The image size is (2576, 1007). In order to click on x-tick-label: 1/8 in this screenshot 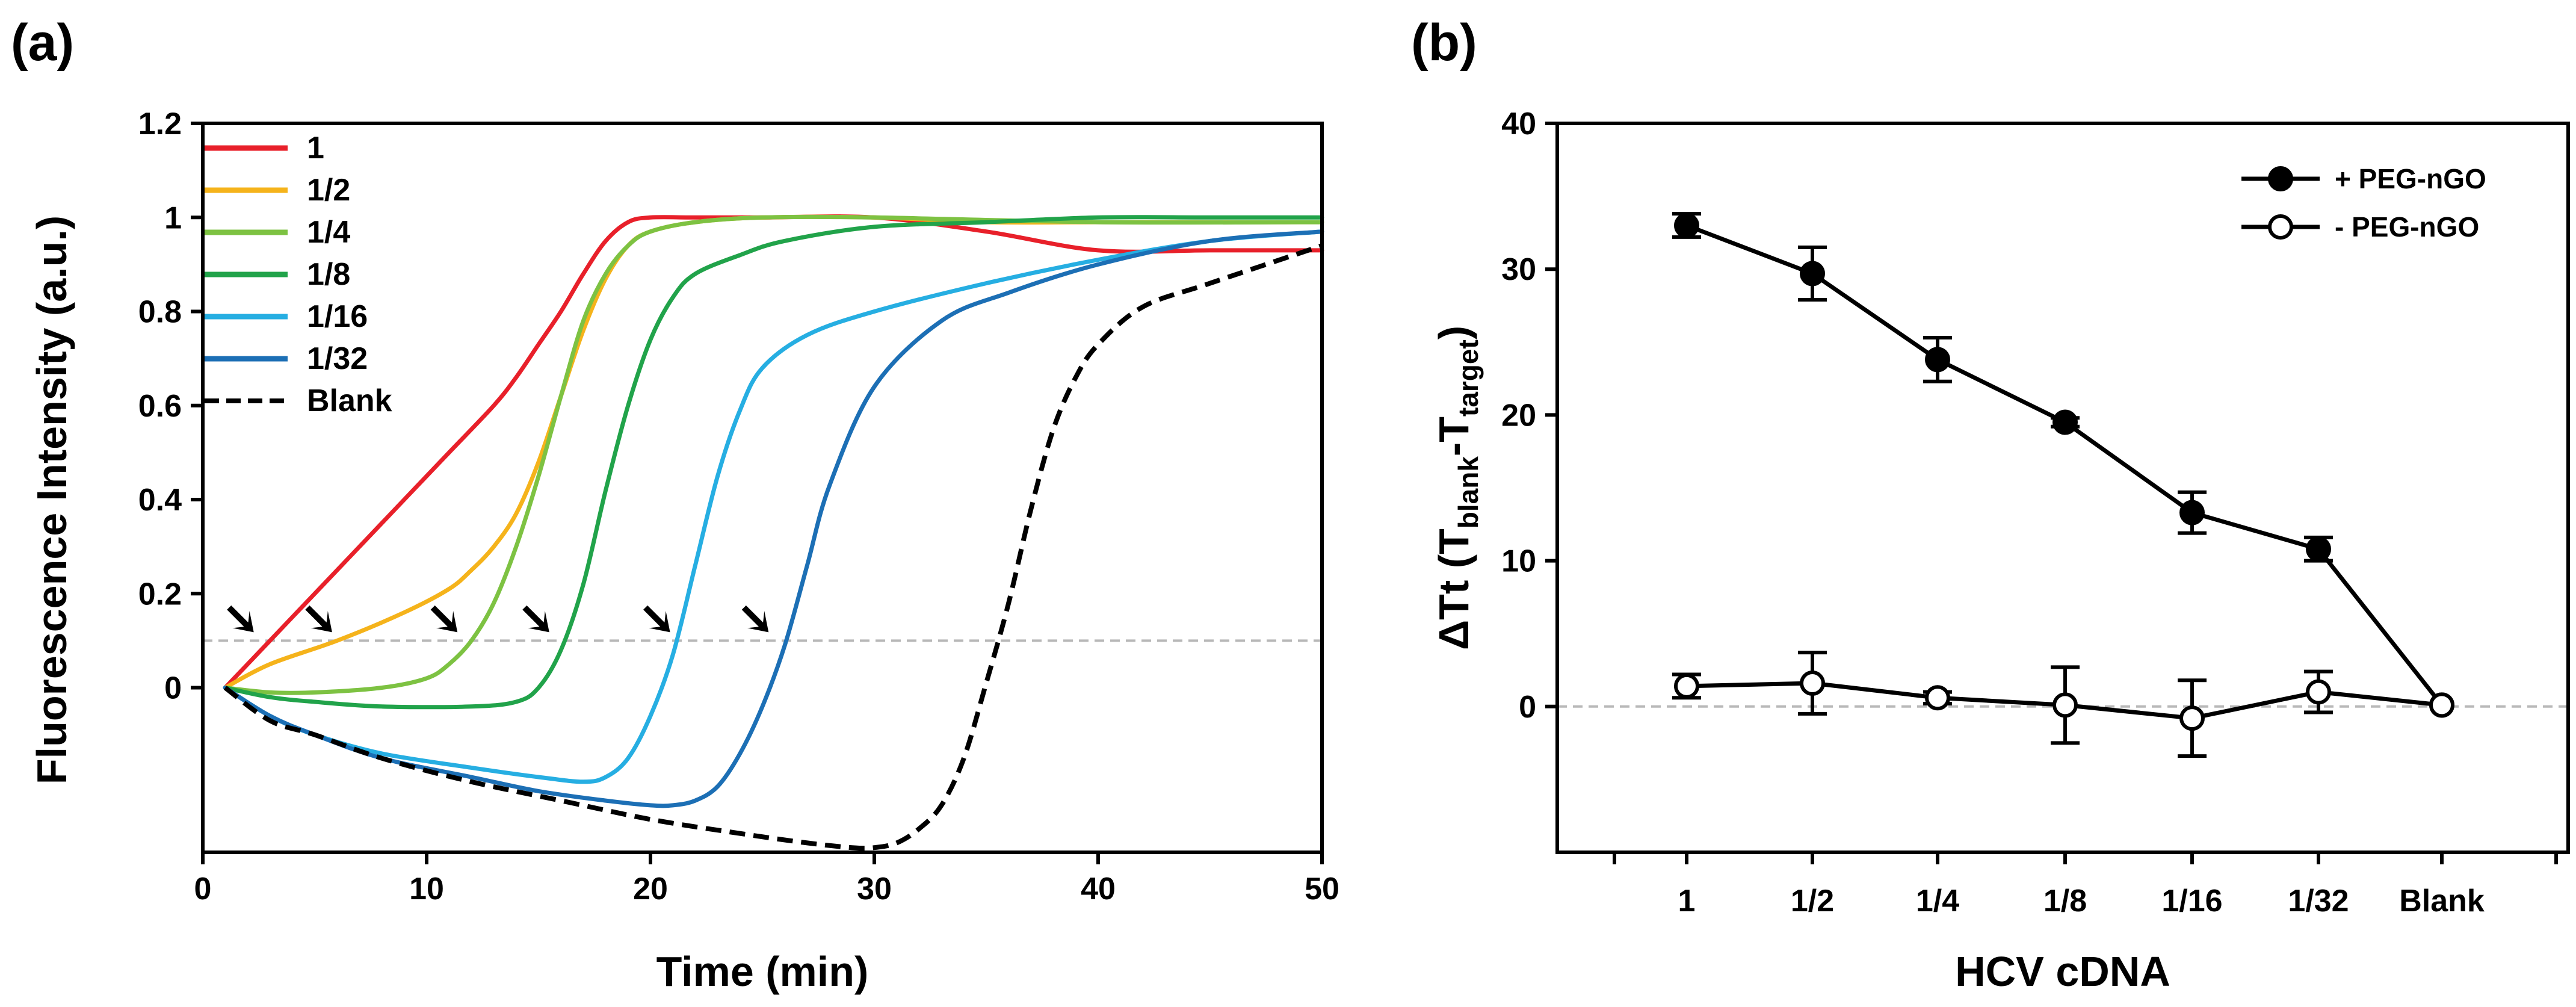, I will do `click(2065, 901)`.